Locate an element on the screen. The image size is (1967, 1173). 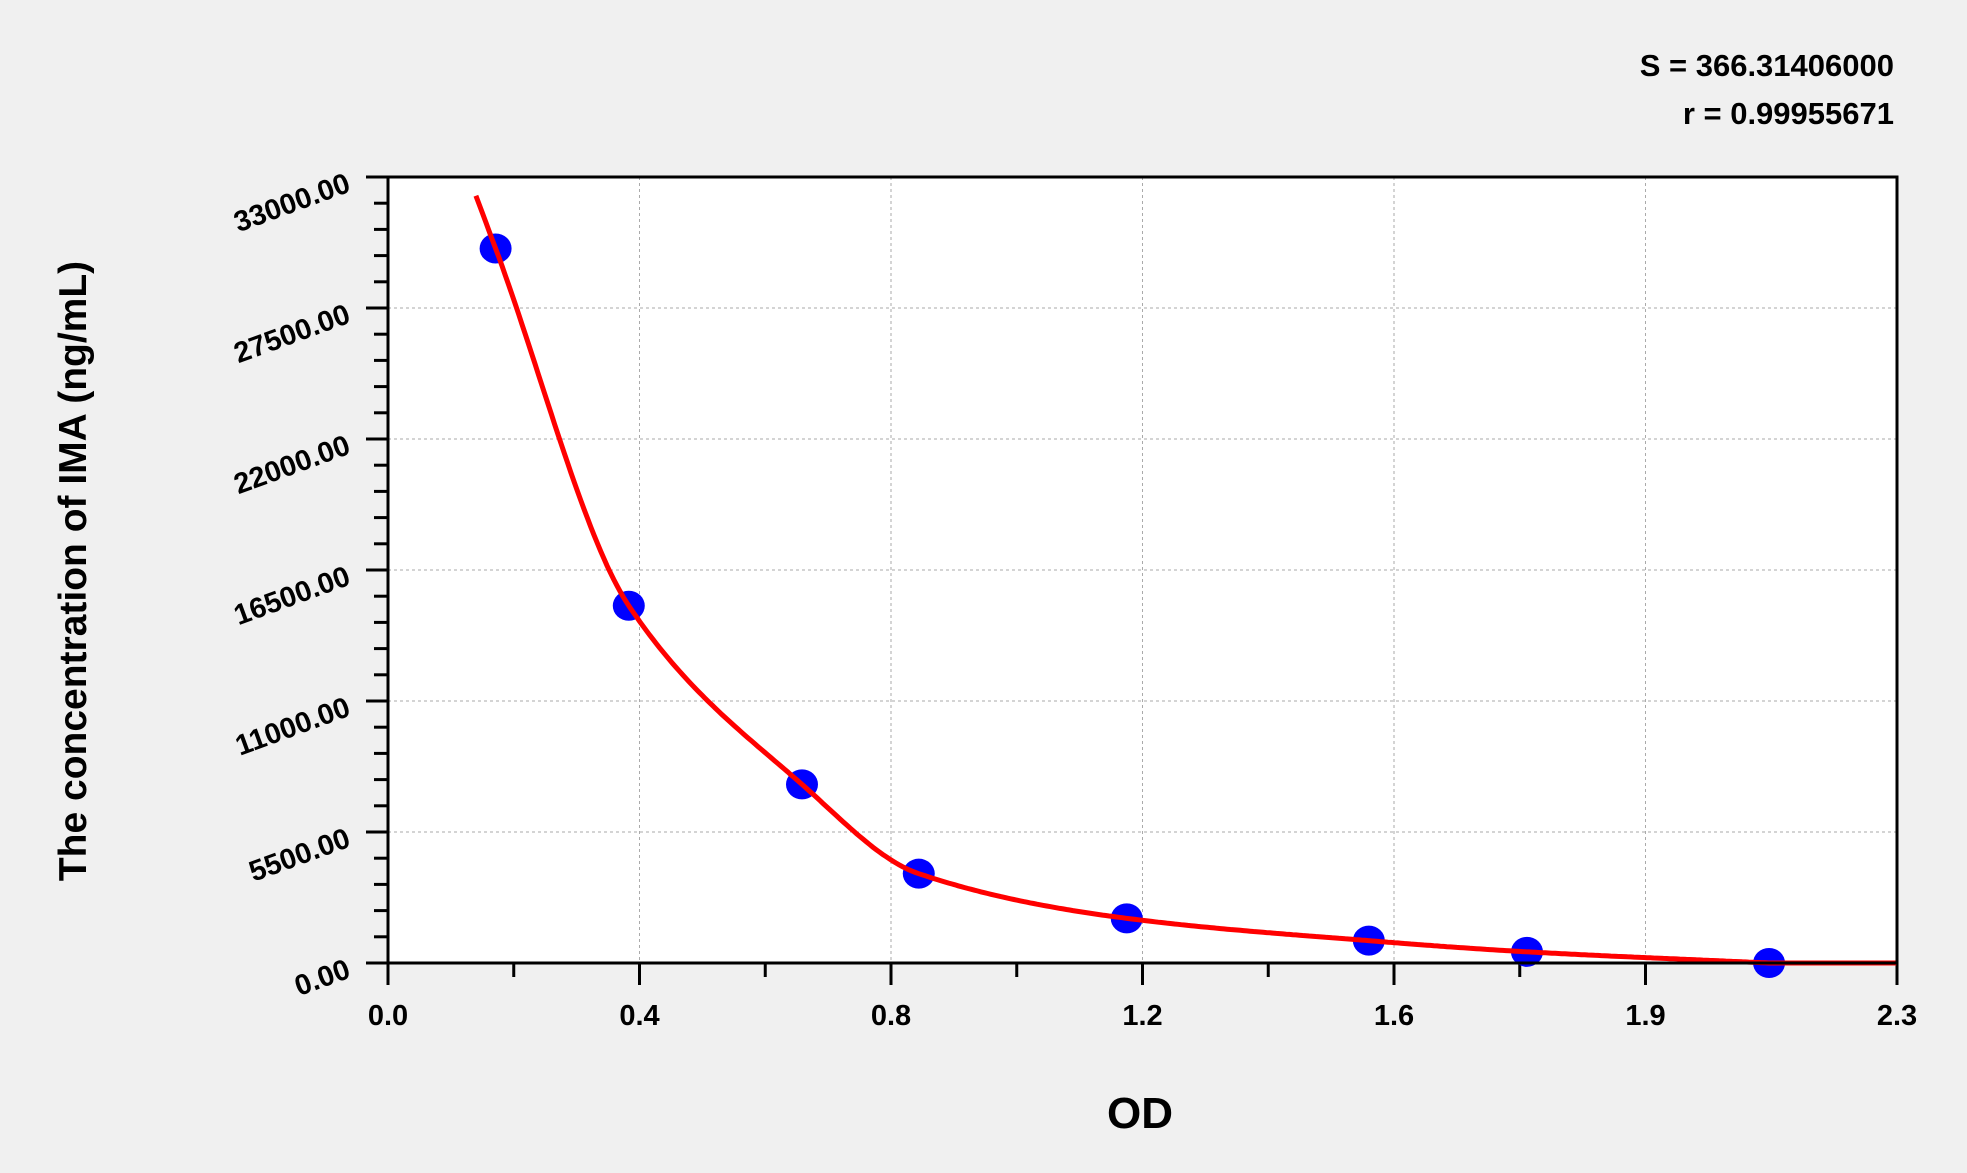
y-tick-label: 0.00 is located at coordinates (322, 978).